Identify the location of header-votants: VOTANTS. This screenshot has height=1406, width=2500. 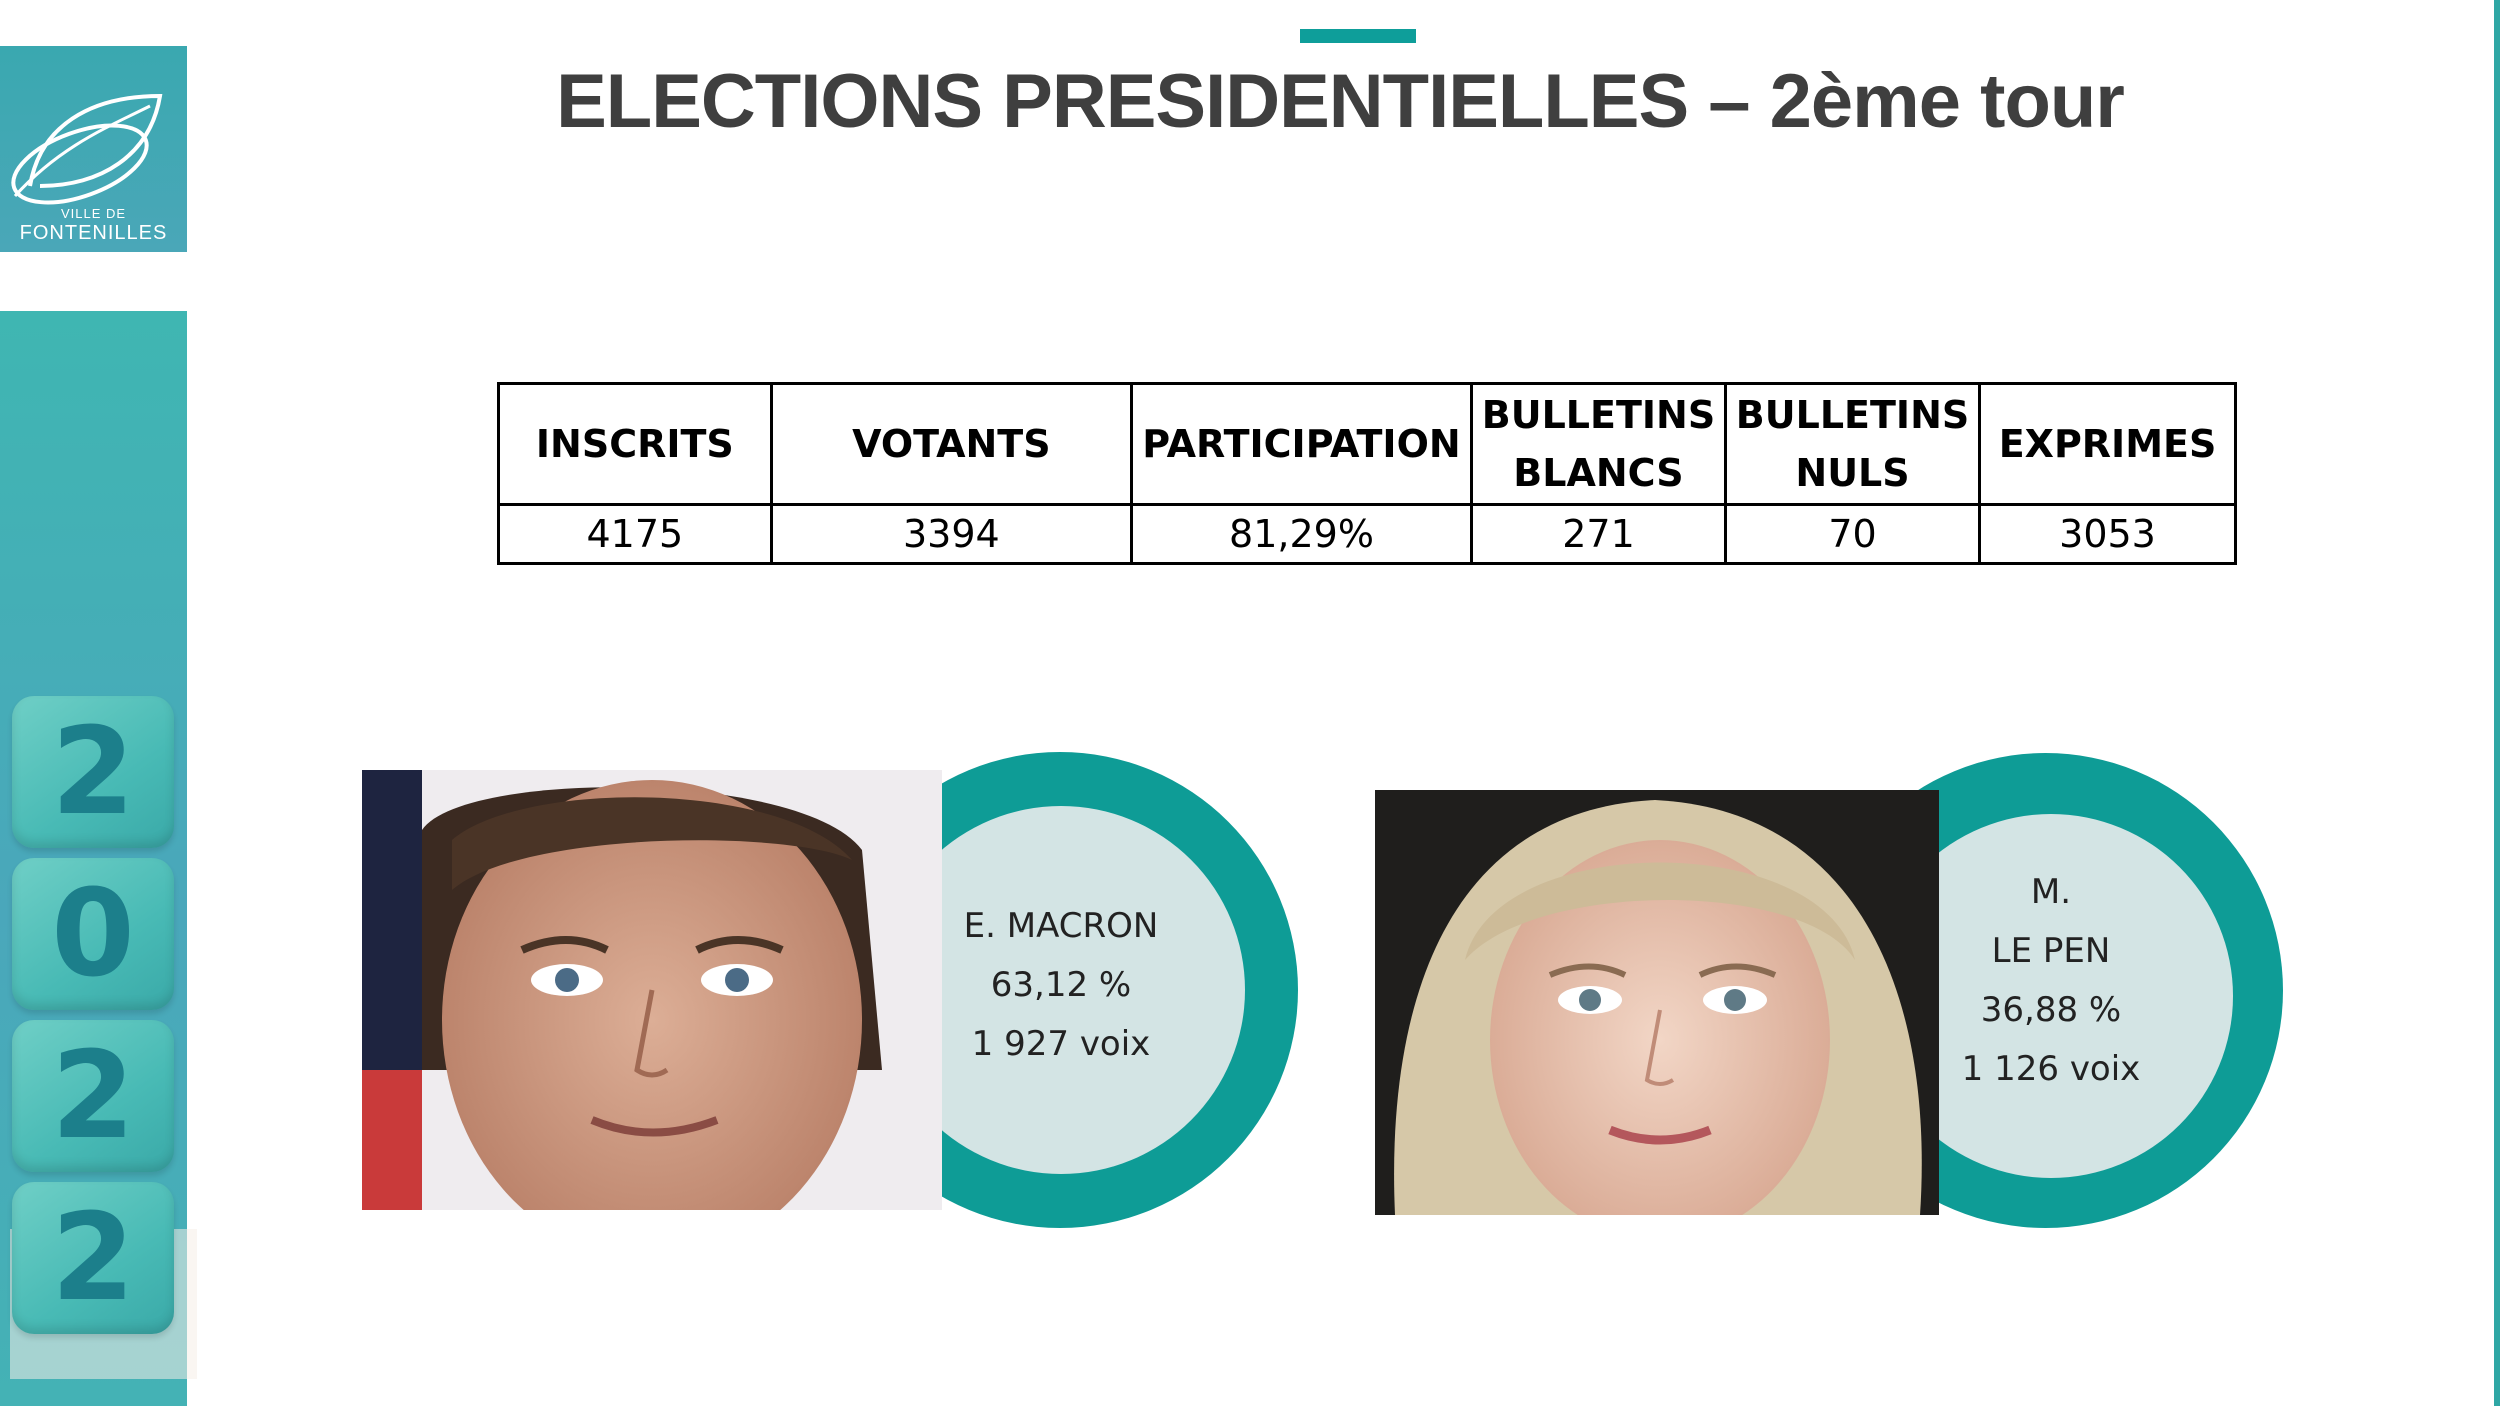
(951, 444).